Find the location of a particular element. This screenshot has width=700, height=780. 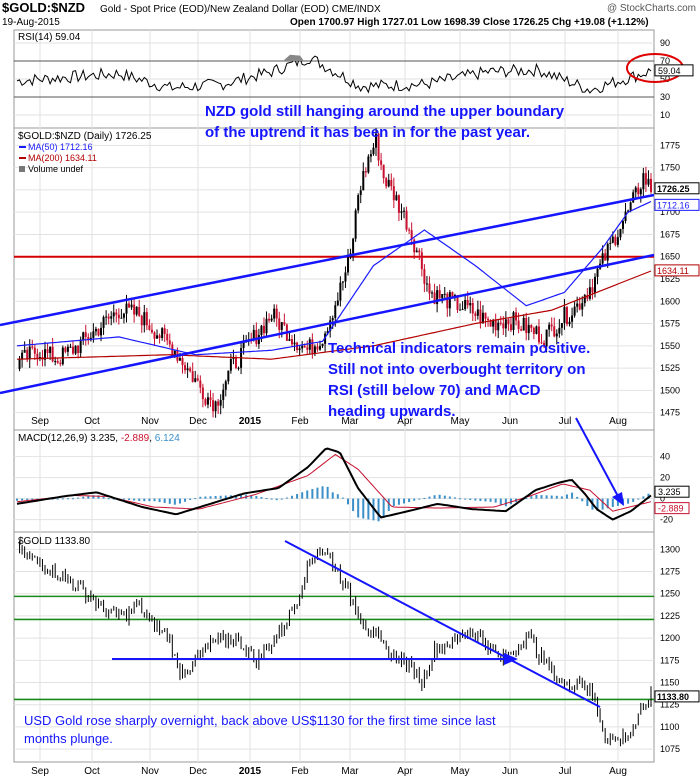

annotation-mid-line4: heading upwards. is located at coordinates (392, 411).